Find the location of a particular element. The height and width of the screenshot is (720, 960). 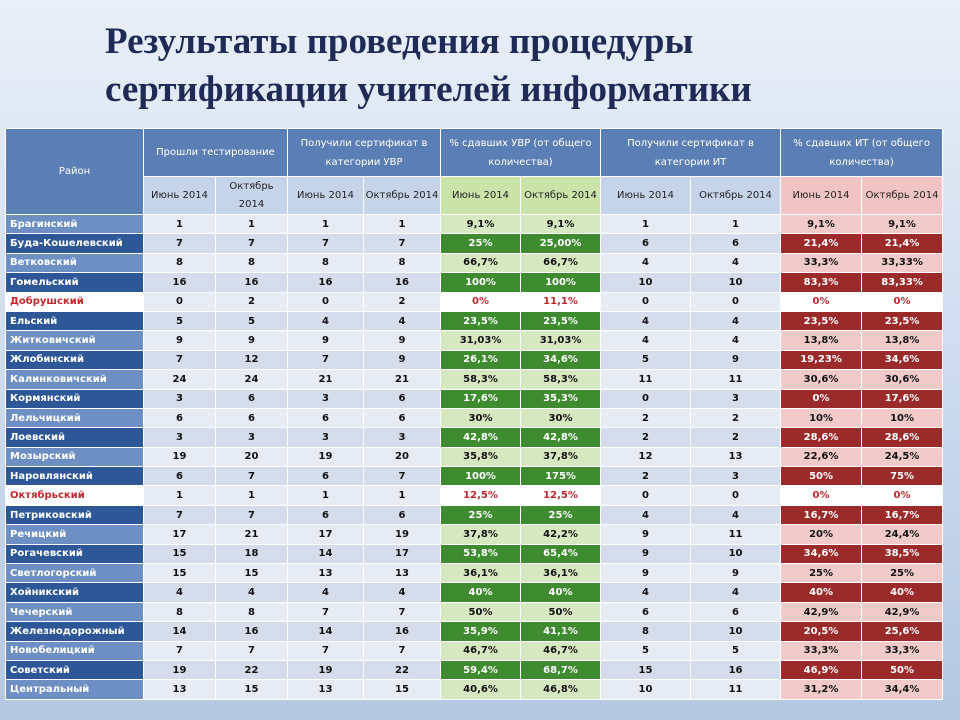

value-cell: 34,6% is located at coordinates (902, 360).